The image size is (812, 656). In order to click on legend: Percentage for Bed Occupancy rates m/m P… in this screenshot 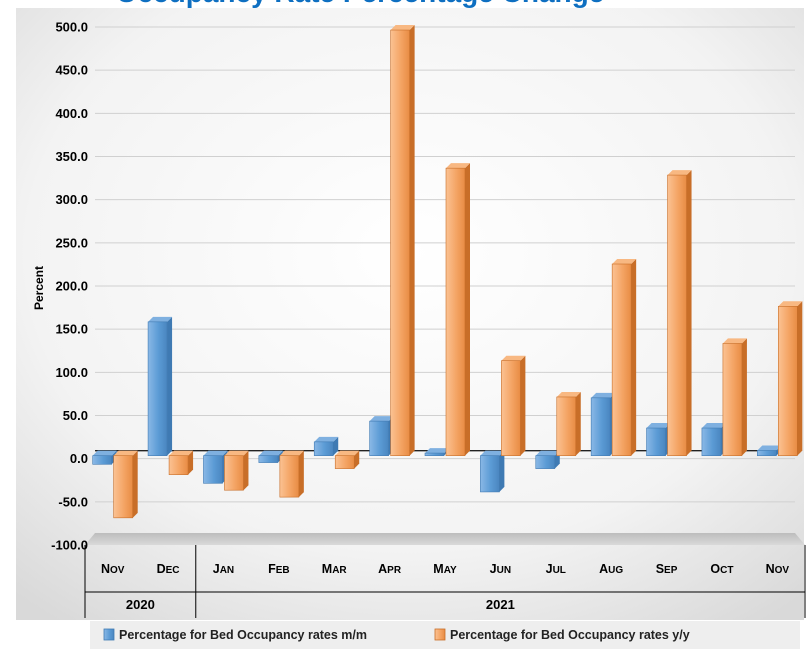, I will do `click(445, 635)`.